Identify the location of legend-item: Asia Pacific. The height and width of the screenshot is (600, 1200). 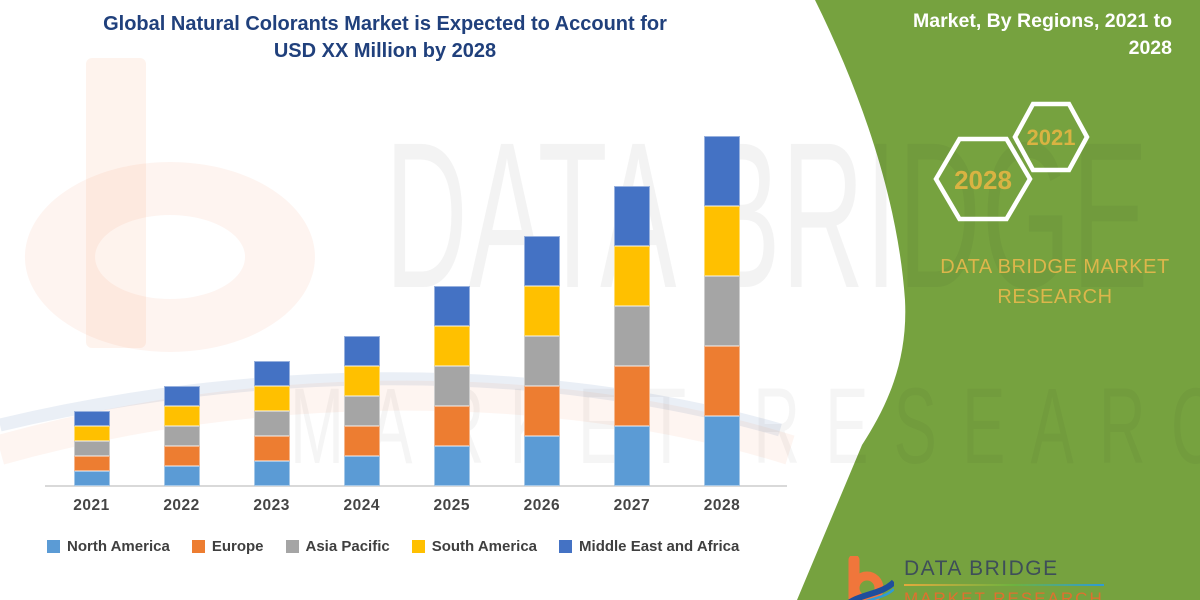
(337, 546).